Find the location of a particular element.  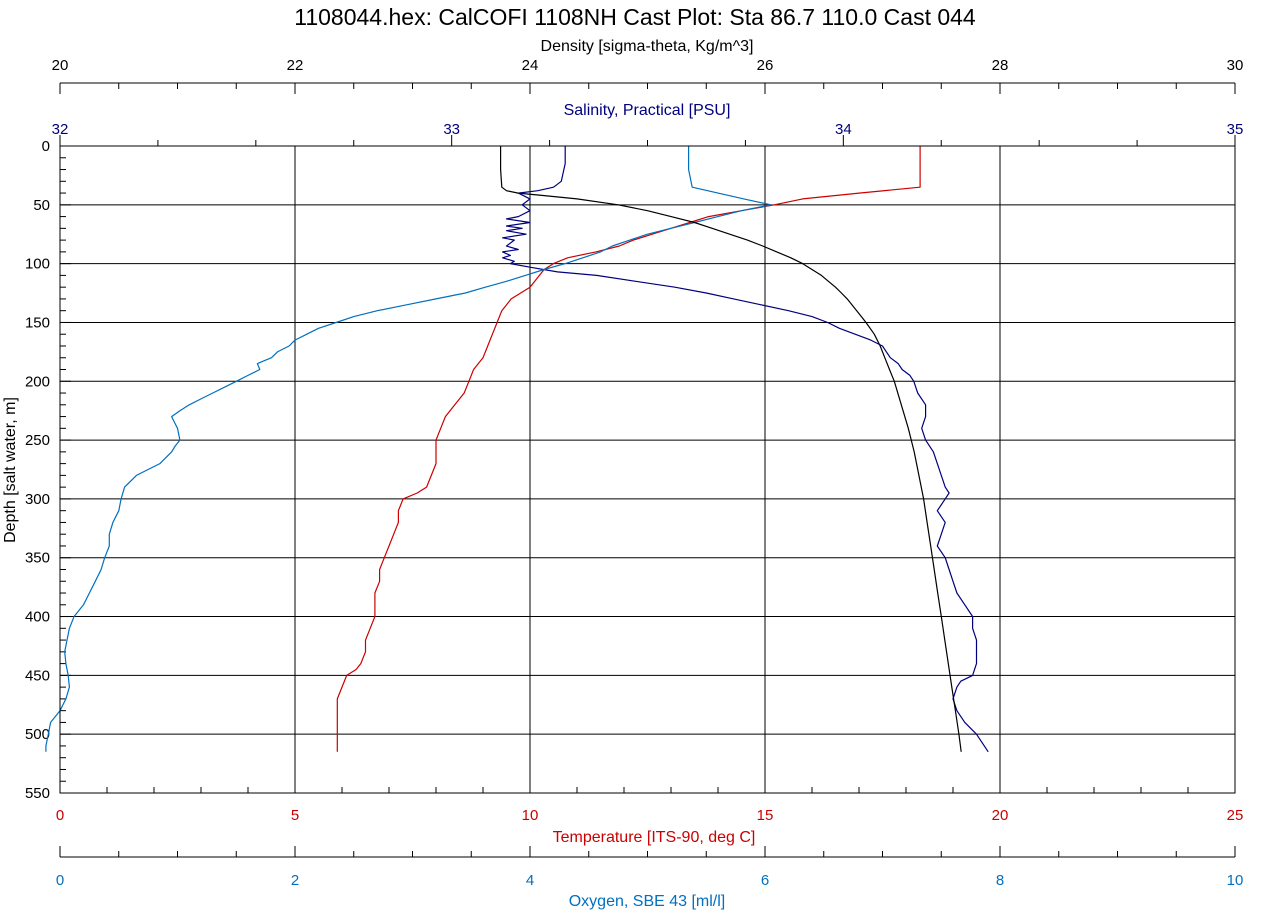

depth-tick-label: 250 is located at coordinates (37, 440).